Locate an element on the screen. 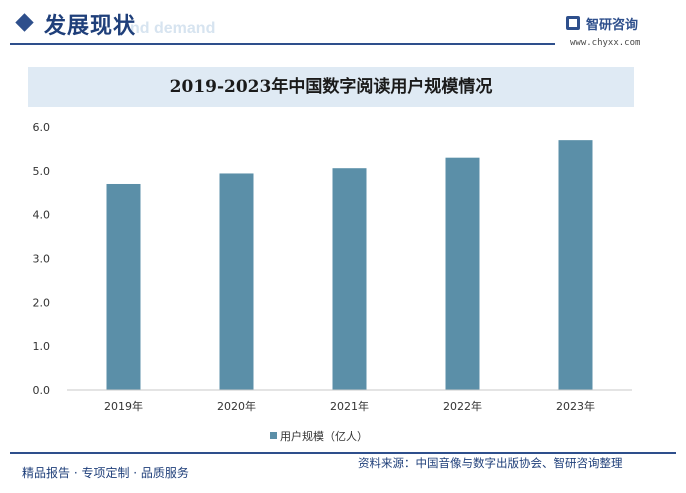 This screenshot has width=686, height=493. x-tick-label: 2021年 is located at coordinates (349, 406).